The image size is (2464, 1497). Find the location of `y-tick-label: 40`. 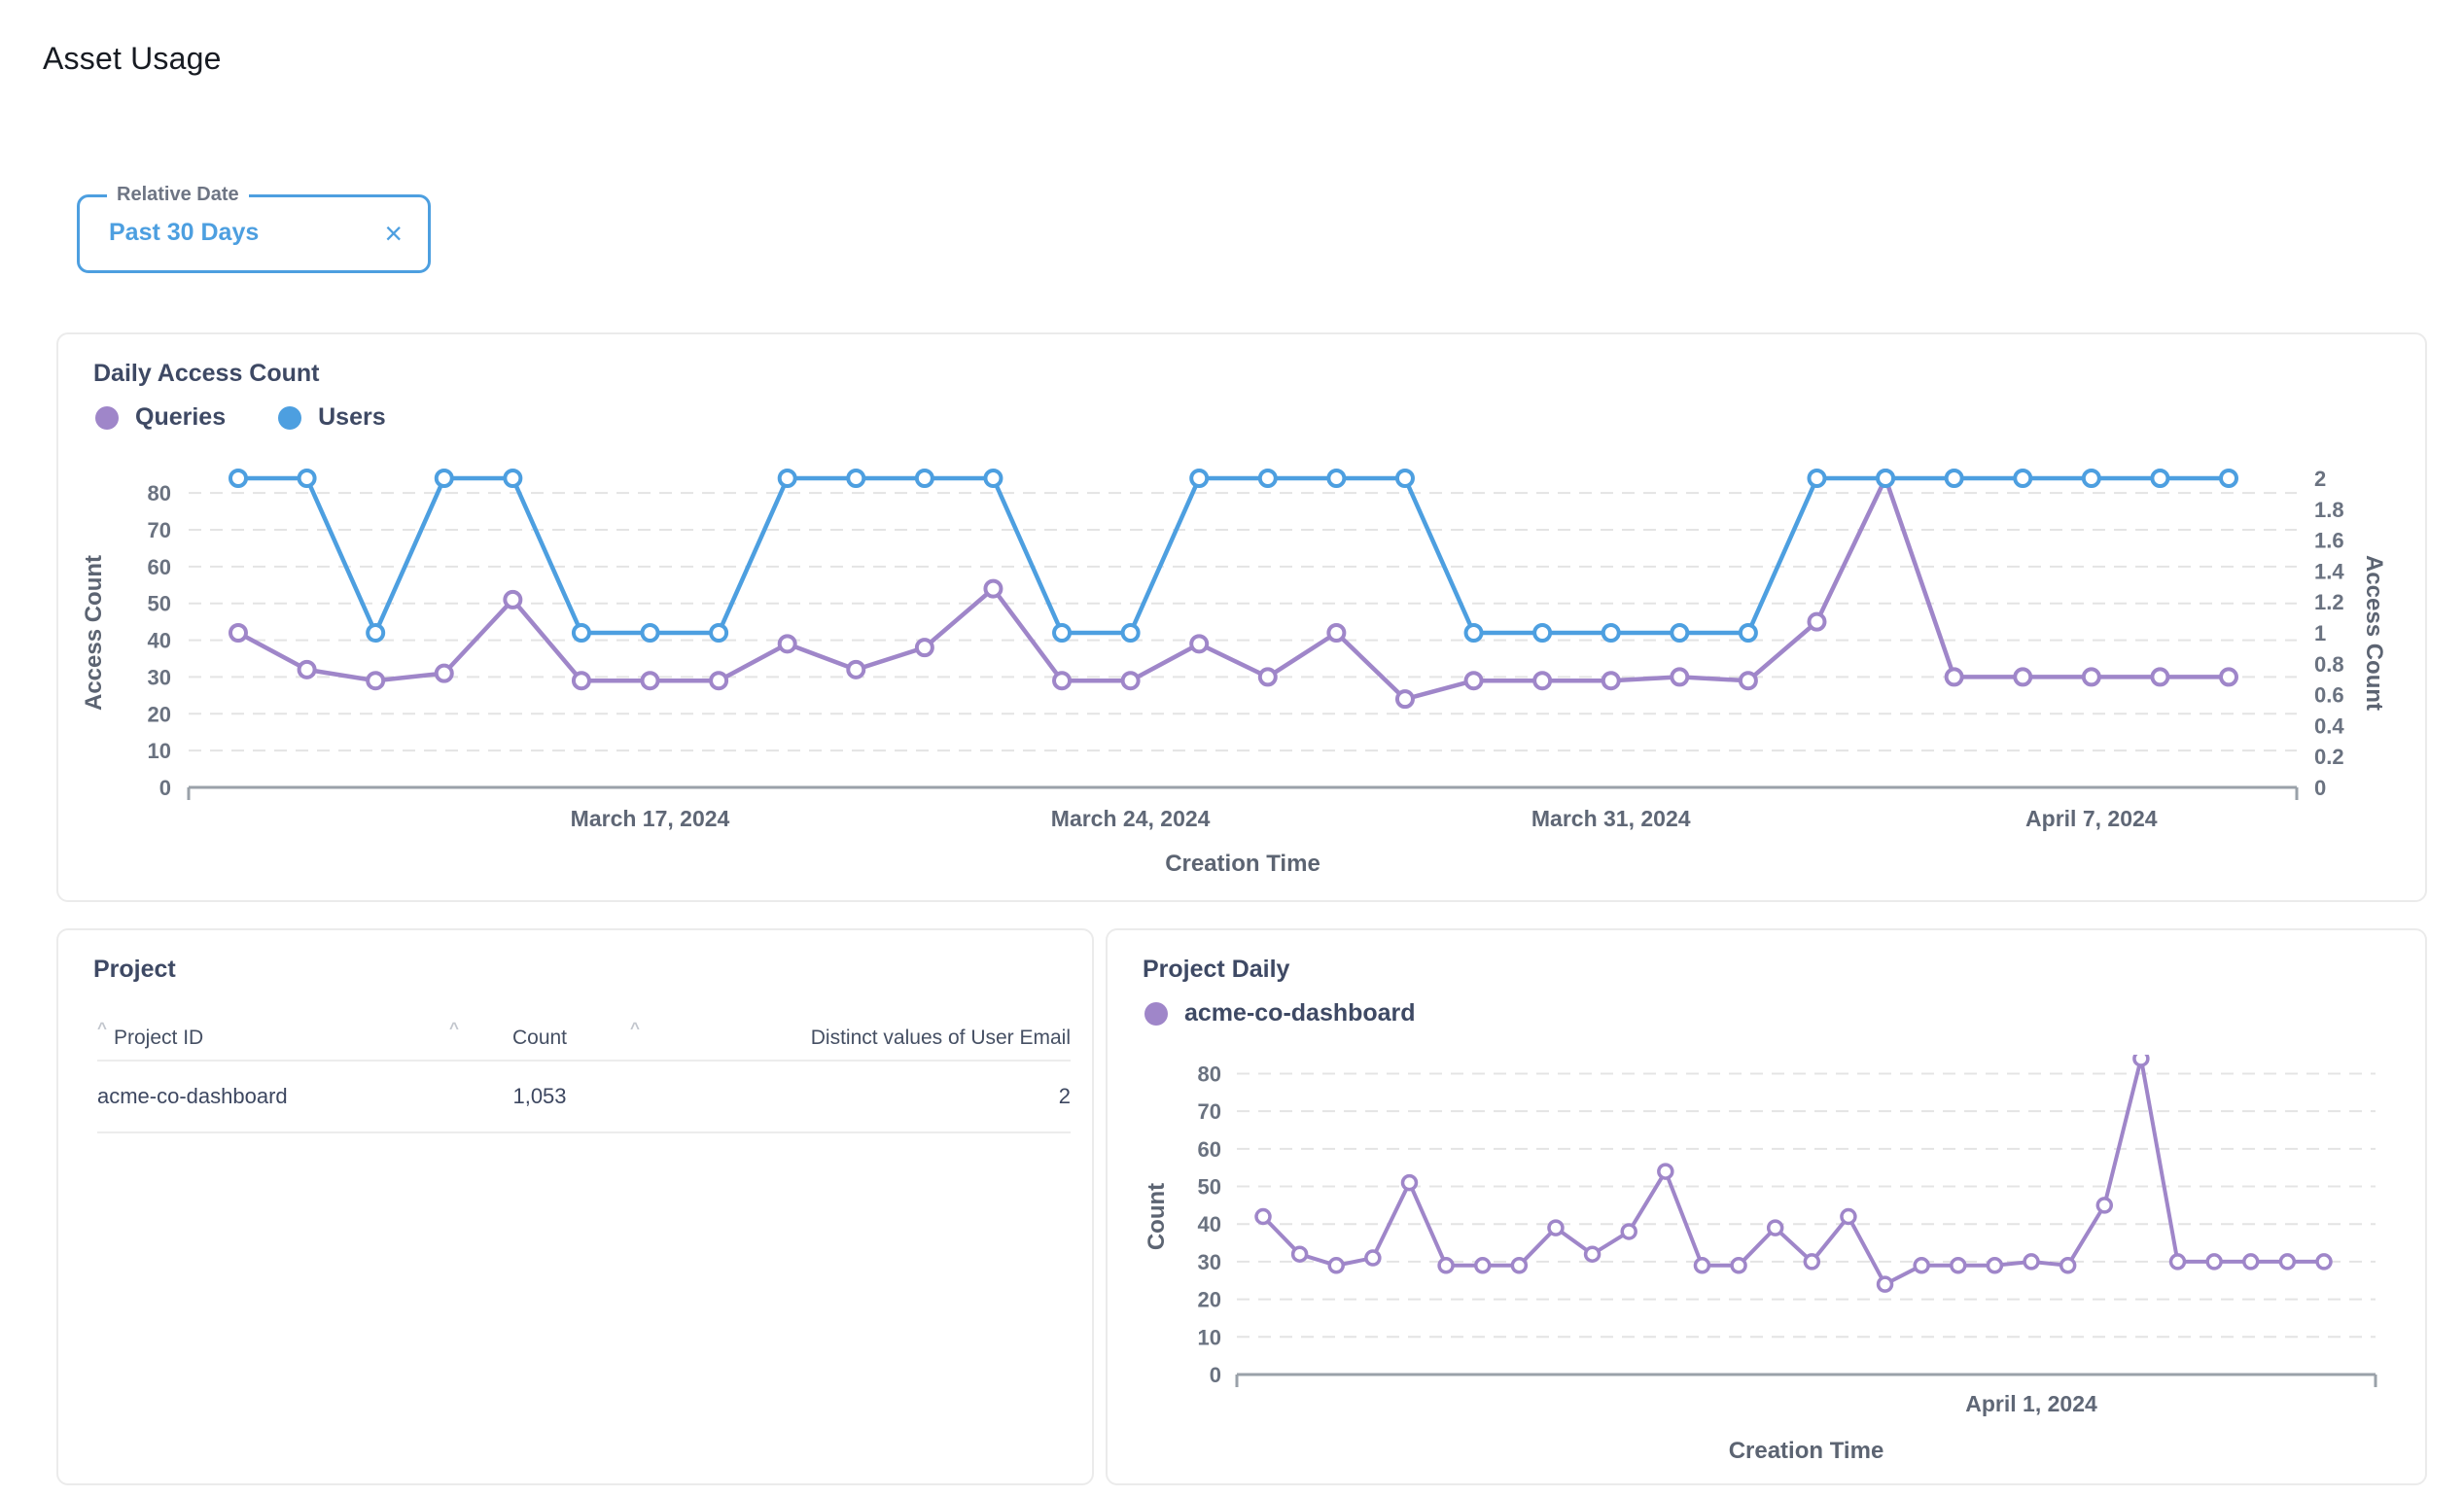

y-tick-label: 40 is located at coordinates (159, 641).